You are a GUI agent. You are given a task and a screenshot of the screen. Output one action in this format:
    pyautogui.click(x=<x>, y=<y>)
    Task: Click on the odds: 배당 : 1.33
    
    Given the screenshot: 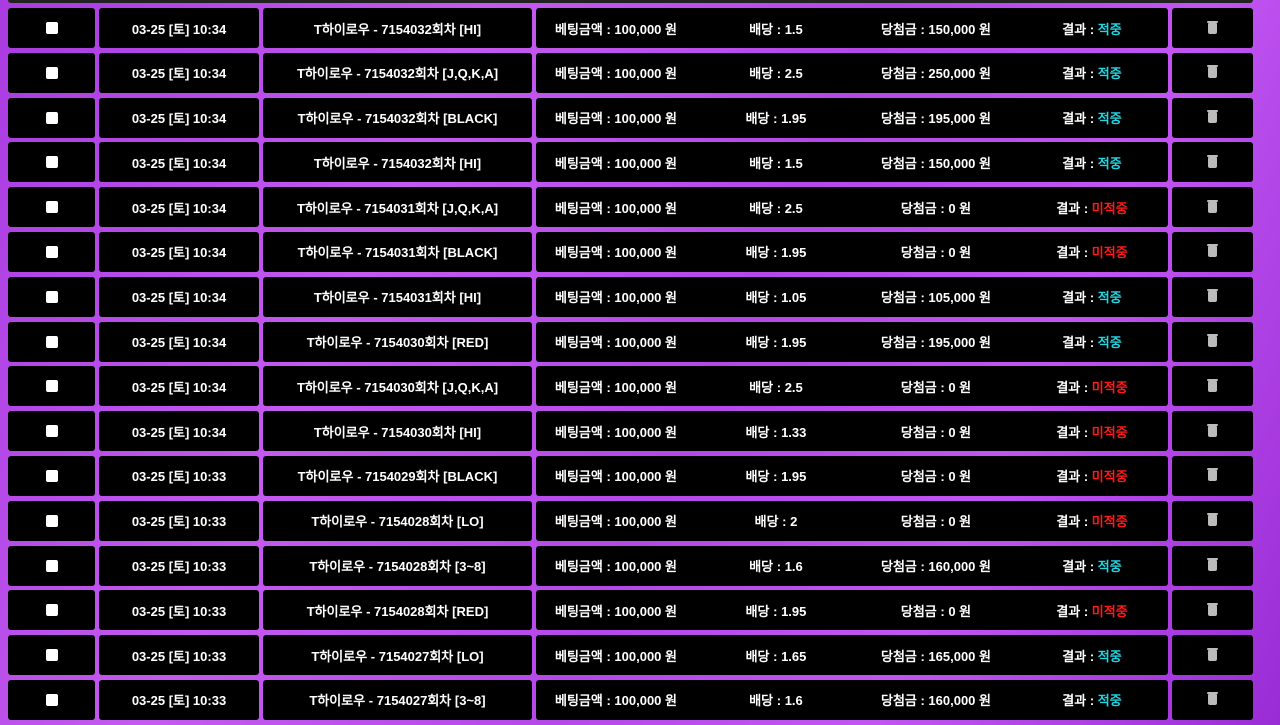 What is the action you would take?
    pyautogui.click(x=776, y=432)
    